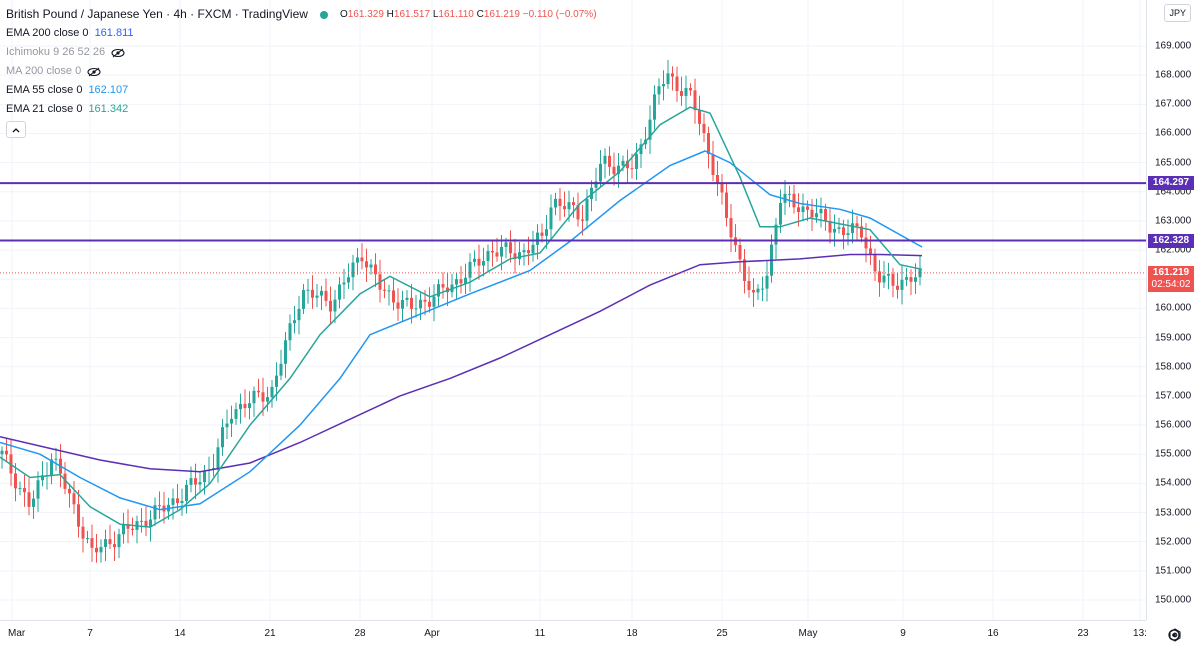 The width and height of the screenshot is (1194, 649). I want to click on indicator-name: EMA 21 close 0, so click(44, 109).